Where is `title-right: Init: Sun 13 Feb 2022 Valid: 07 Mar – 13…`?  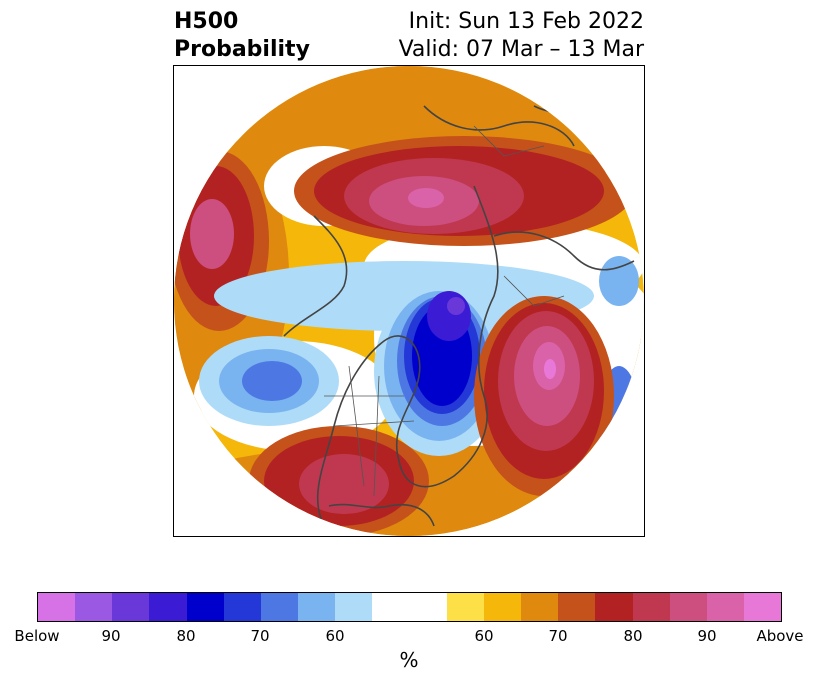
title-right: Init: Sun 13 Feb 2022 Valid: 07 Mar – 13… is located at coordinates (521, 36).